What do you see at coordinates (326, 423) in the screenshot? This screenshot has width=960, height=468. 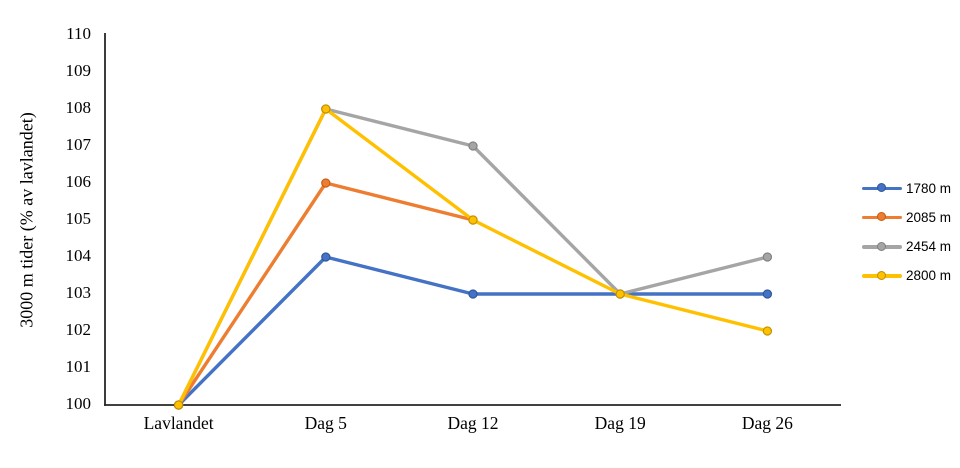 I see `x-category-label: Dag 5` at bounding box center [326, 423].